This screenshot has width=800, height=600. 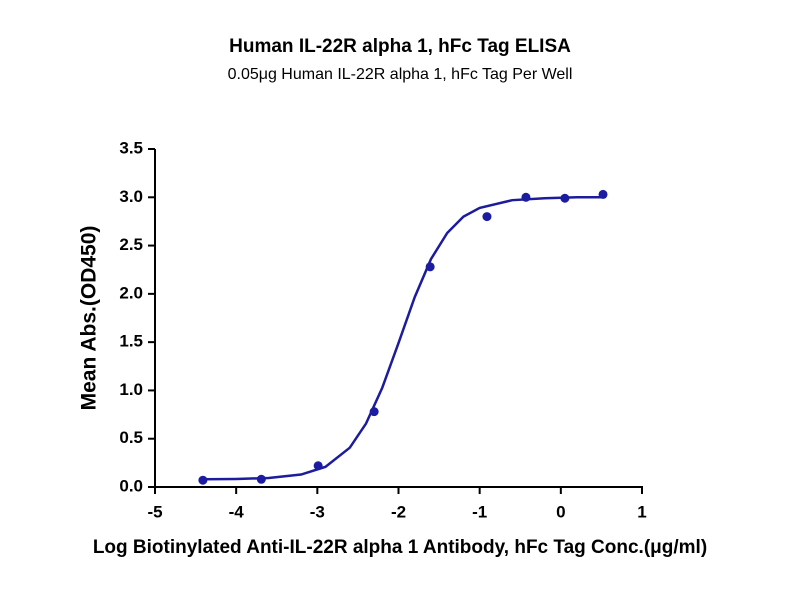 What do you see at coordinates (641, 511) in the screenshot?
I see `x-tick-label: 1` at bounding box center [641, 511].